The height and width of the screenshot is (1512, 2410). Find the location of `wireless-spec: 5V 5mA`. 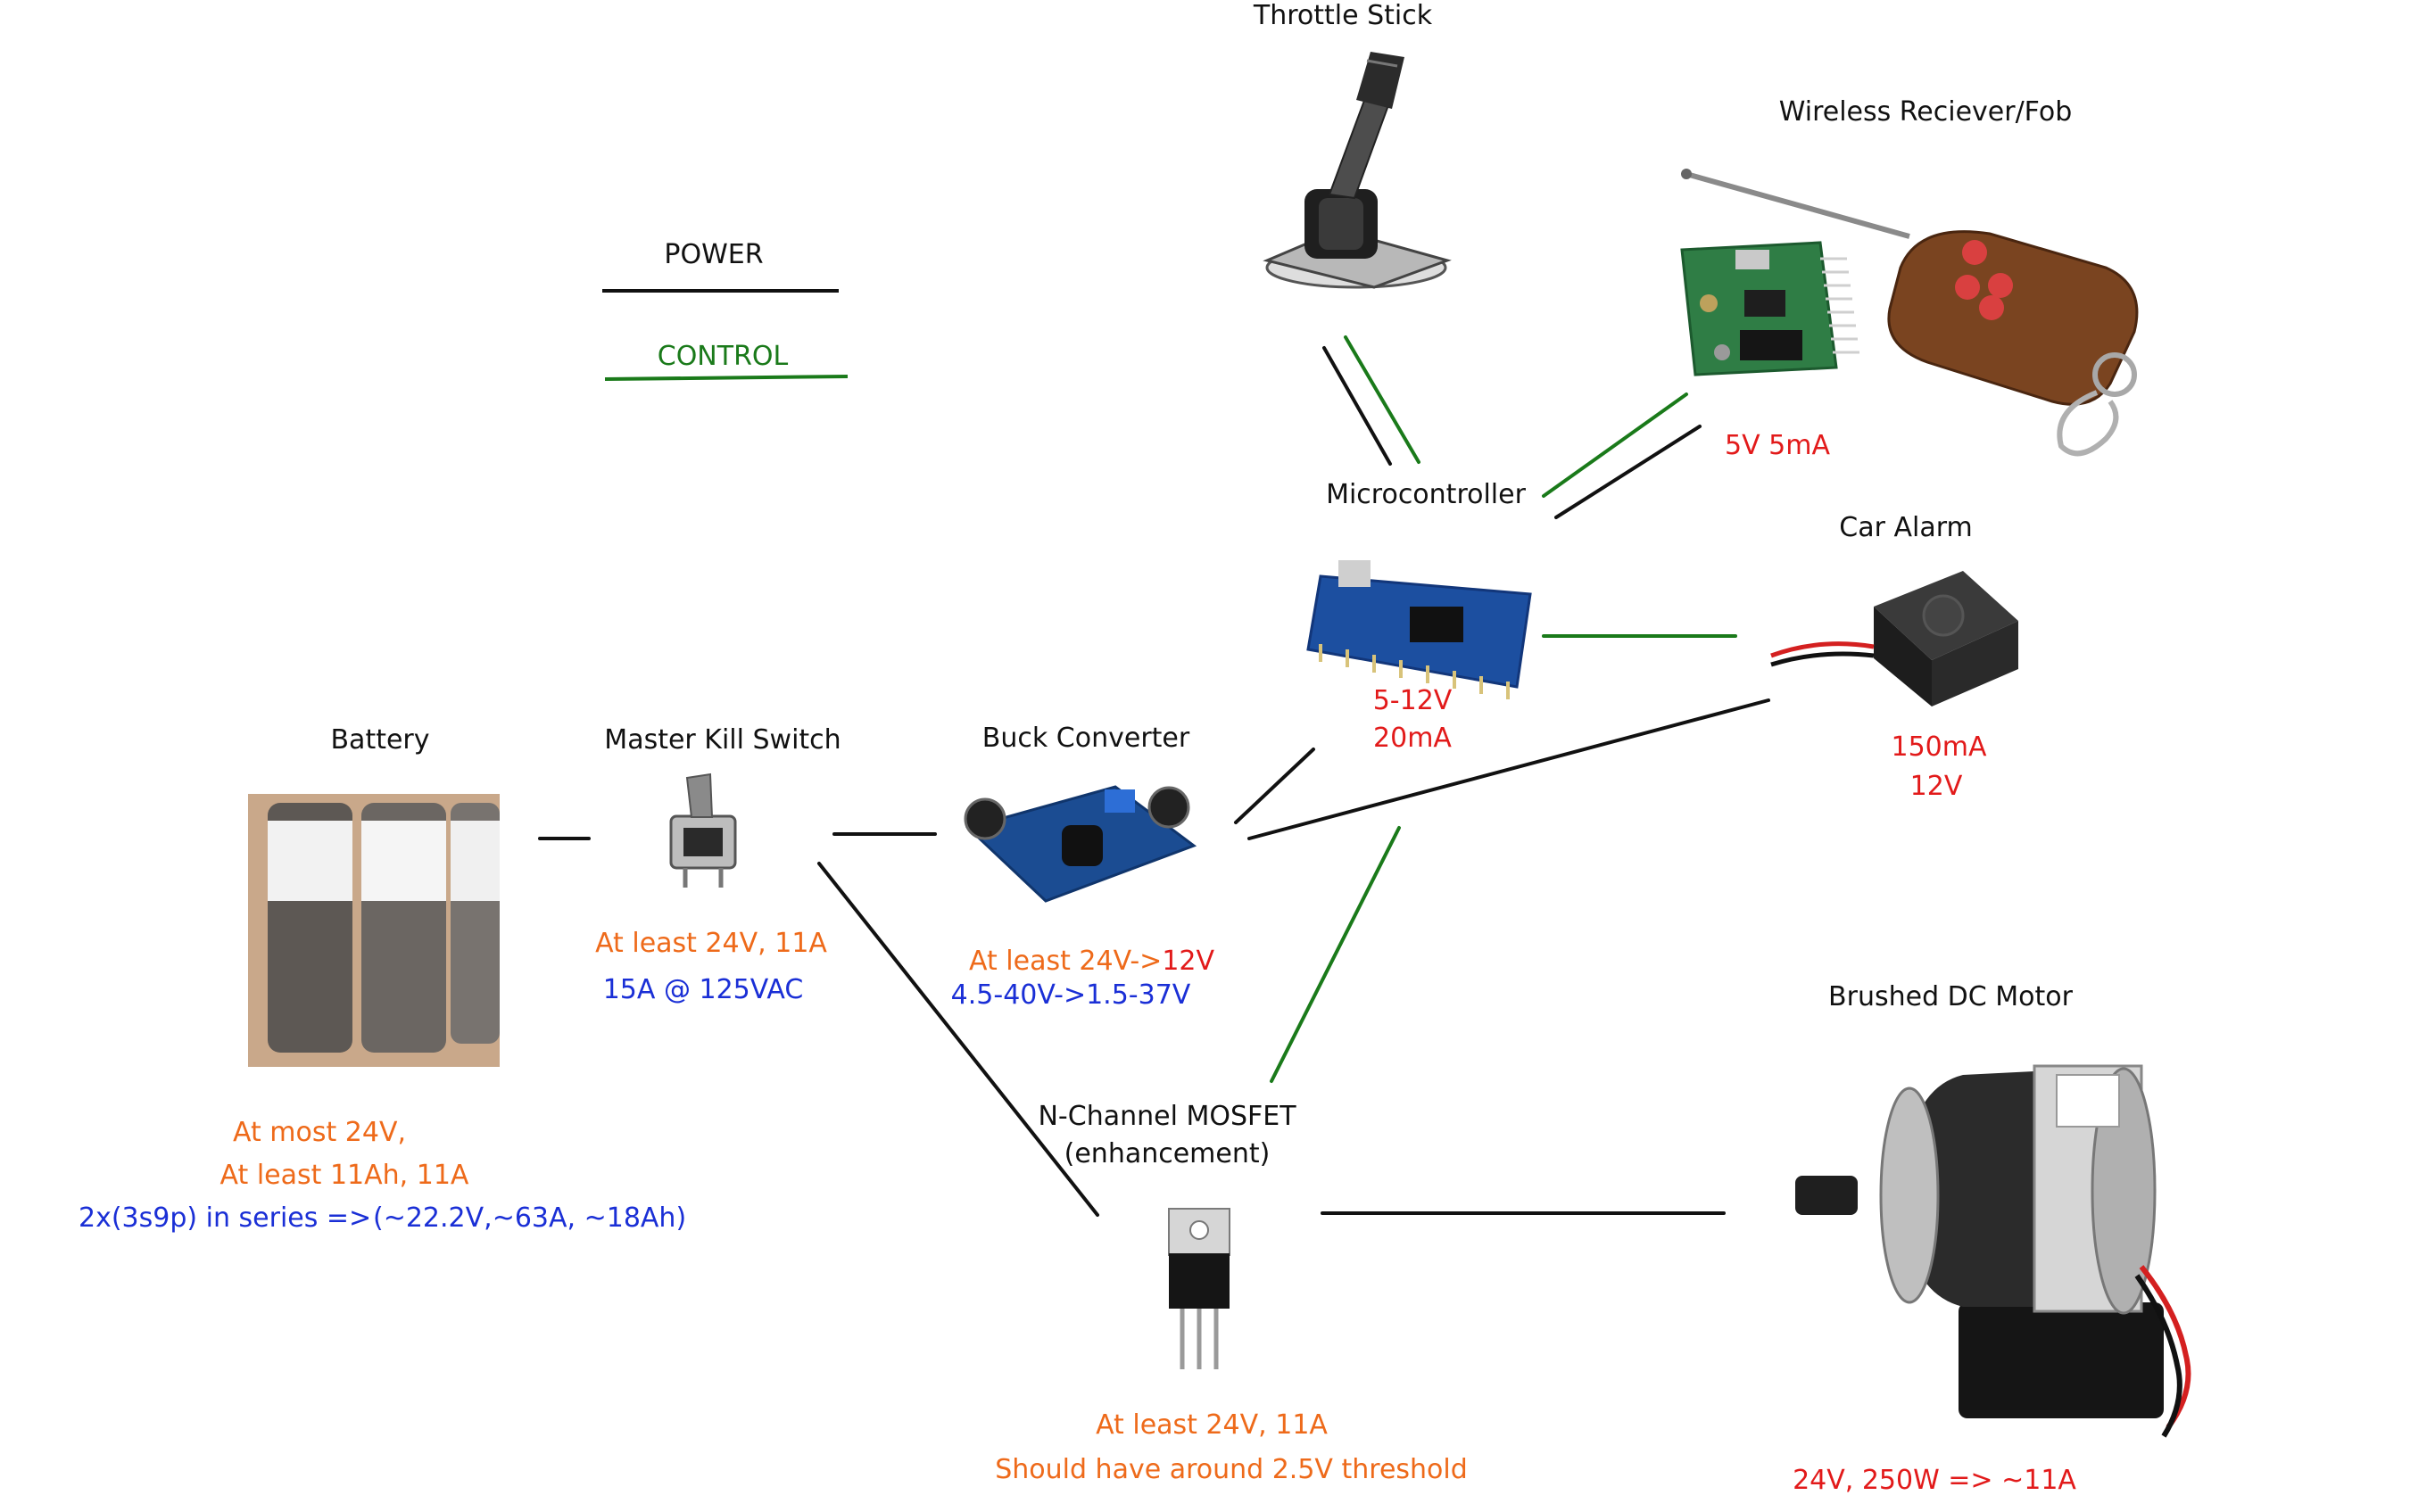

wireless-spec: 5V 5mA is located at coordinates (1778, 445).